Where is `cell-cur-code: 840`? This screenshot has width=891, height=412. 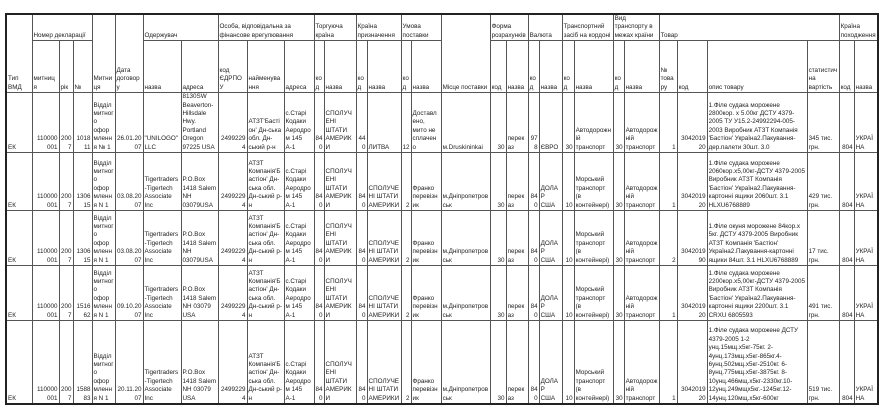 cell-cur-code: 840 is located at coordinates (533, 182).